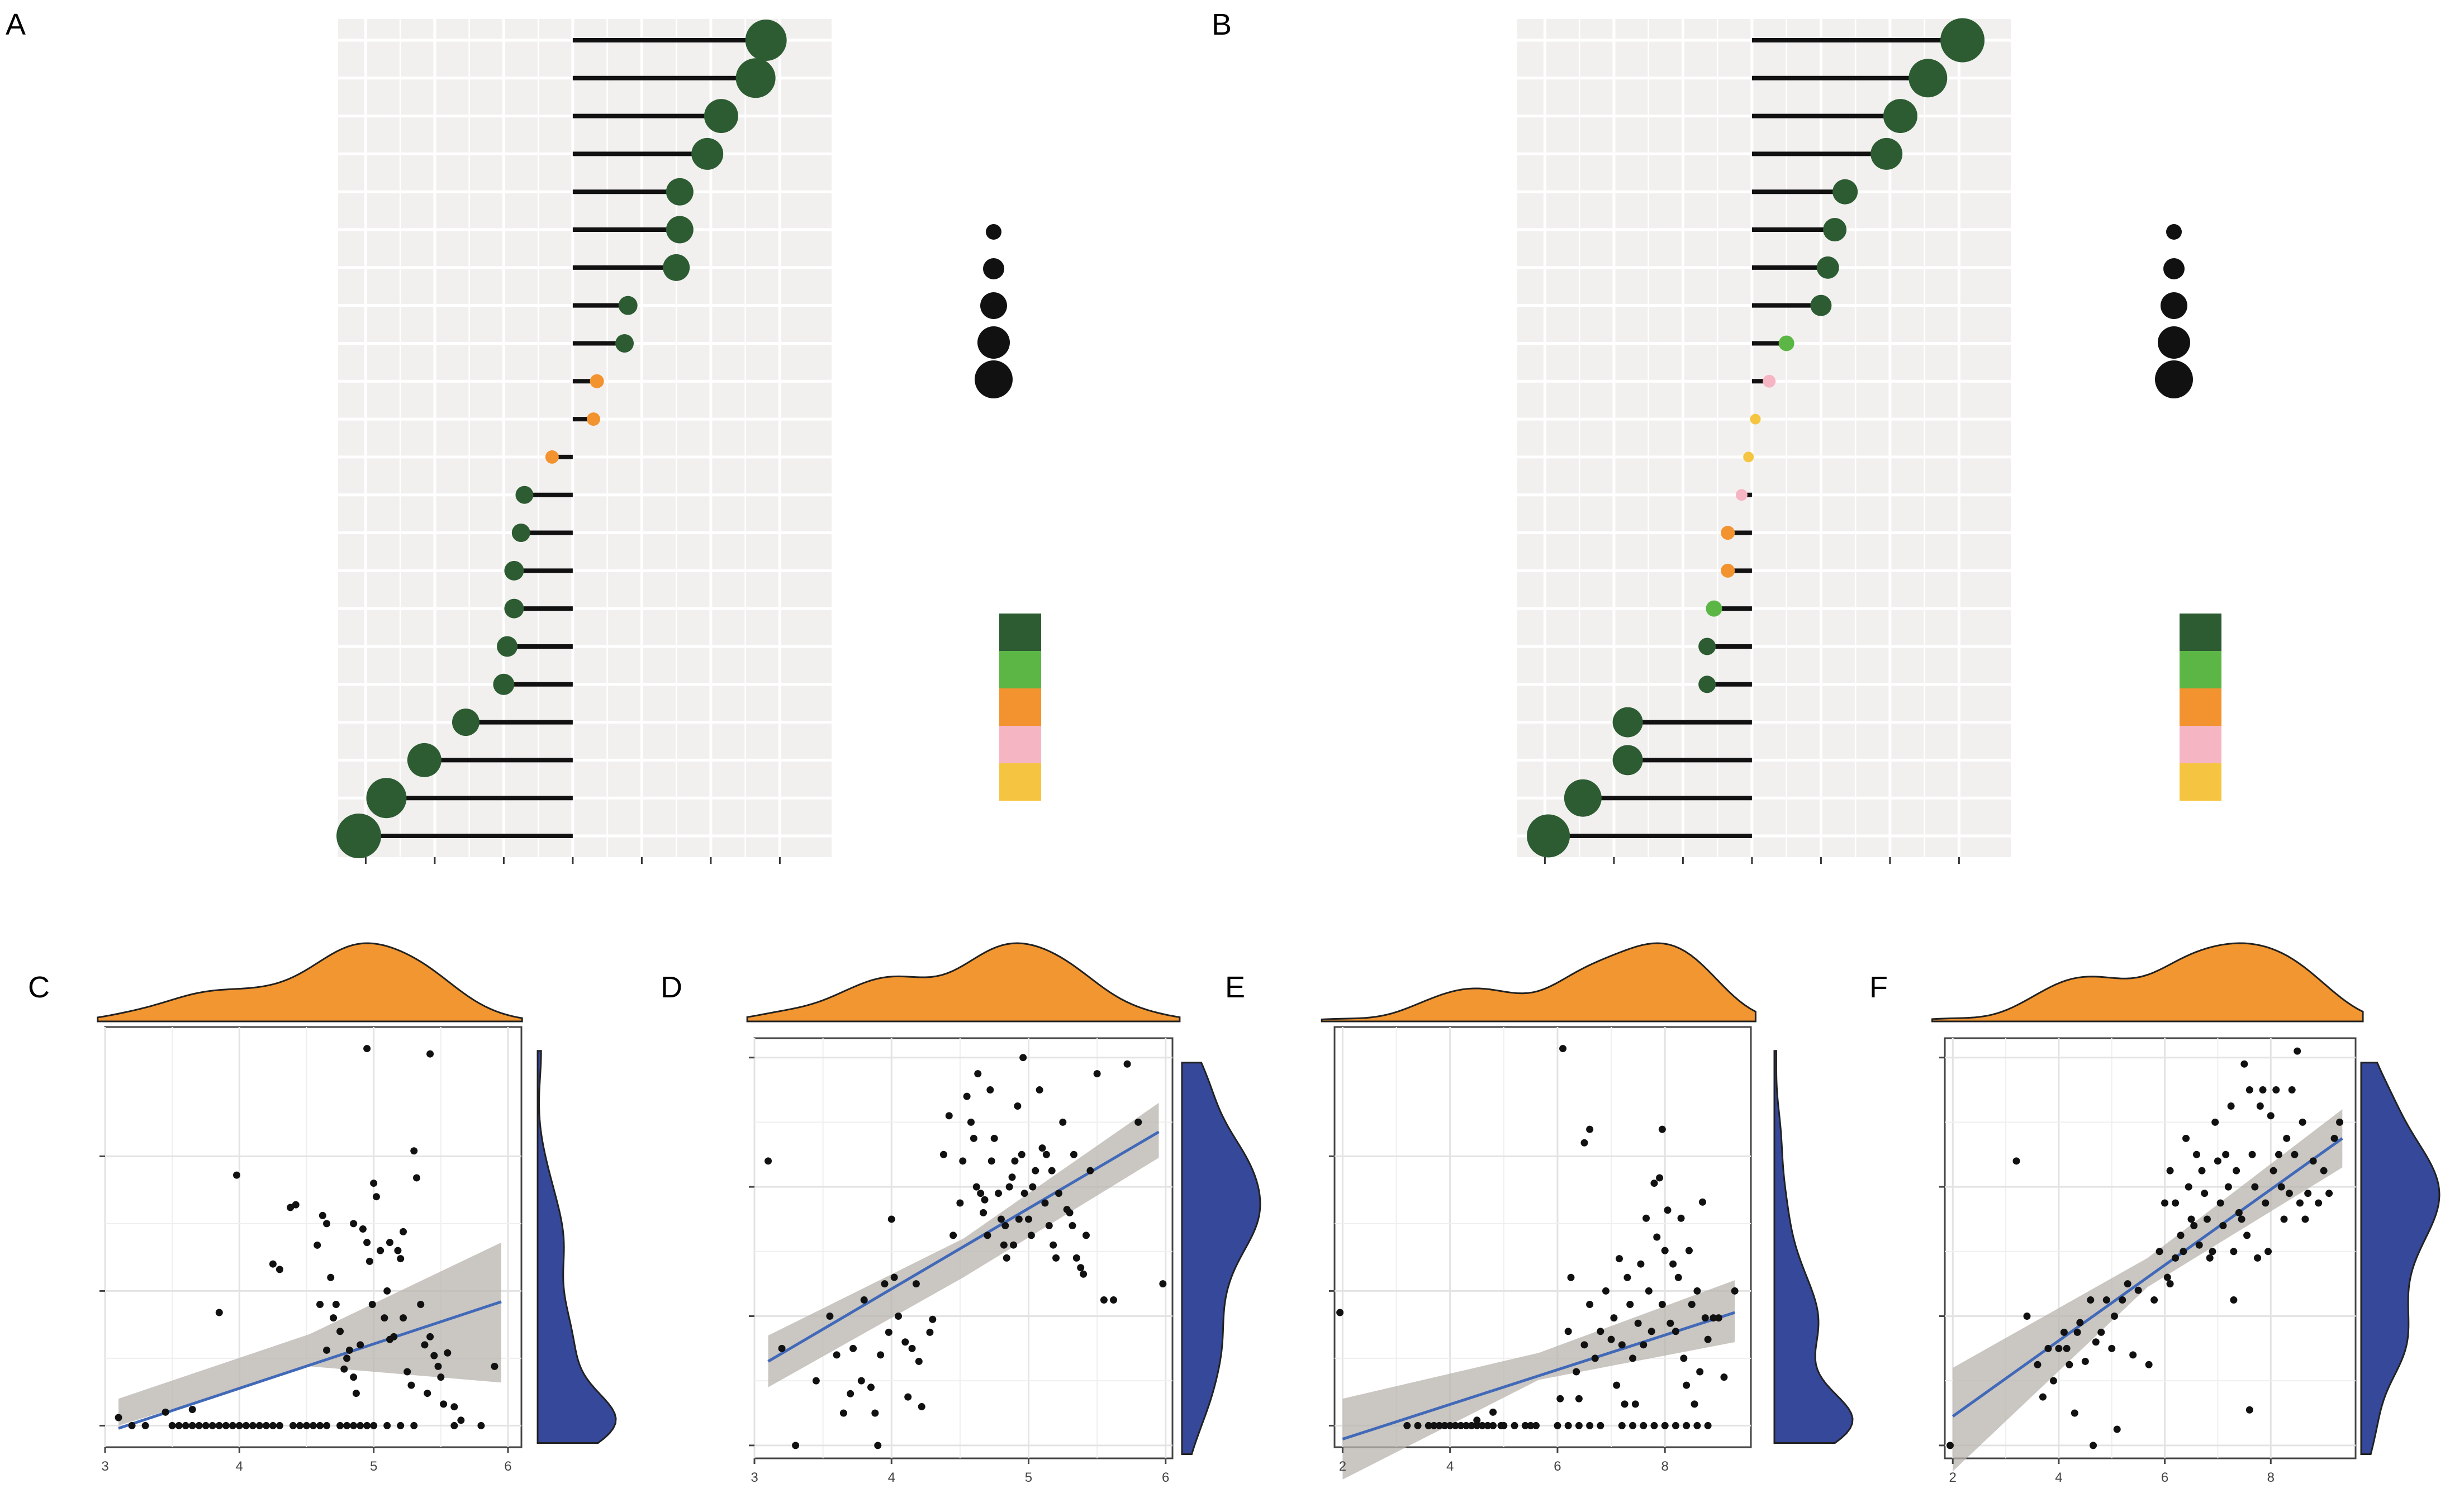 The width and height of the screenshot is (2445, 1512). What do you see at coordinates (754, 1477) in the screenshot?
I see `x-tick-label: 3` at bounding box center [754, 1477].